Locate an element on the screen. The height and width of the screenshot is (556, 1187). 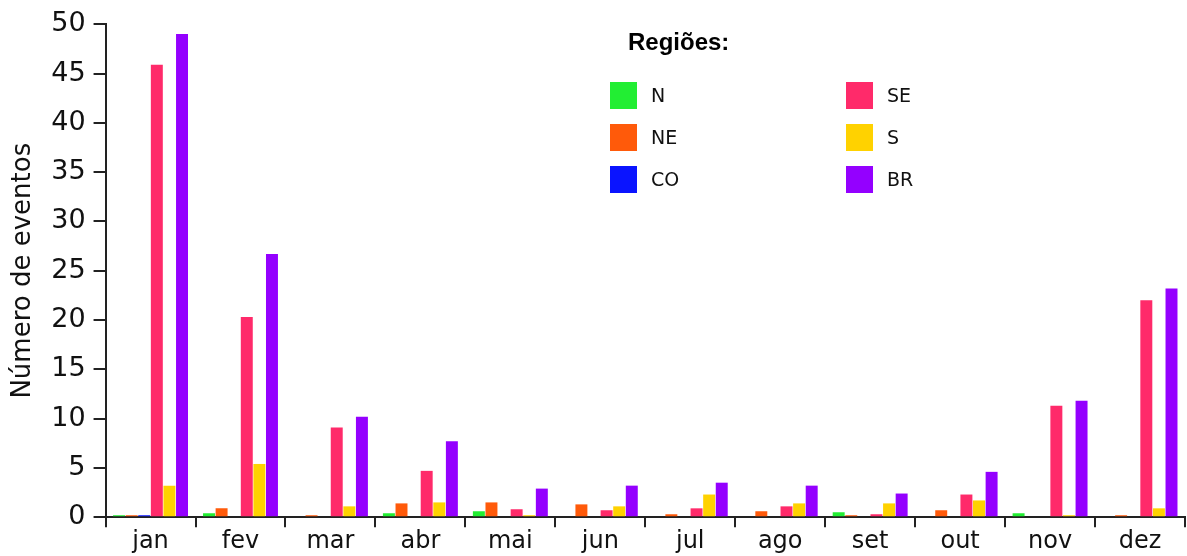
x-tick-label: jun is located at coordinates (599, 539).